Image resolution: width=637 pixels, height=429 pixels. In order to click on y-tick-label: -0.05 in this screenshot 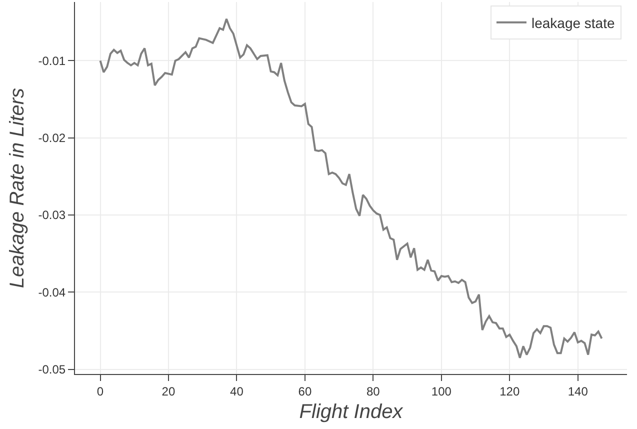, I will do `click(52, 369)`.